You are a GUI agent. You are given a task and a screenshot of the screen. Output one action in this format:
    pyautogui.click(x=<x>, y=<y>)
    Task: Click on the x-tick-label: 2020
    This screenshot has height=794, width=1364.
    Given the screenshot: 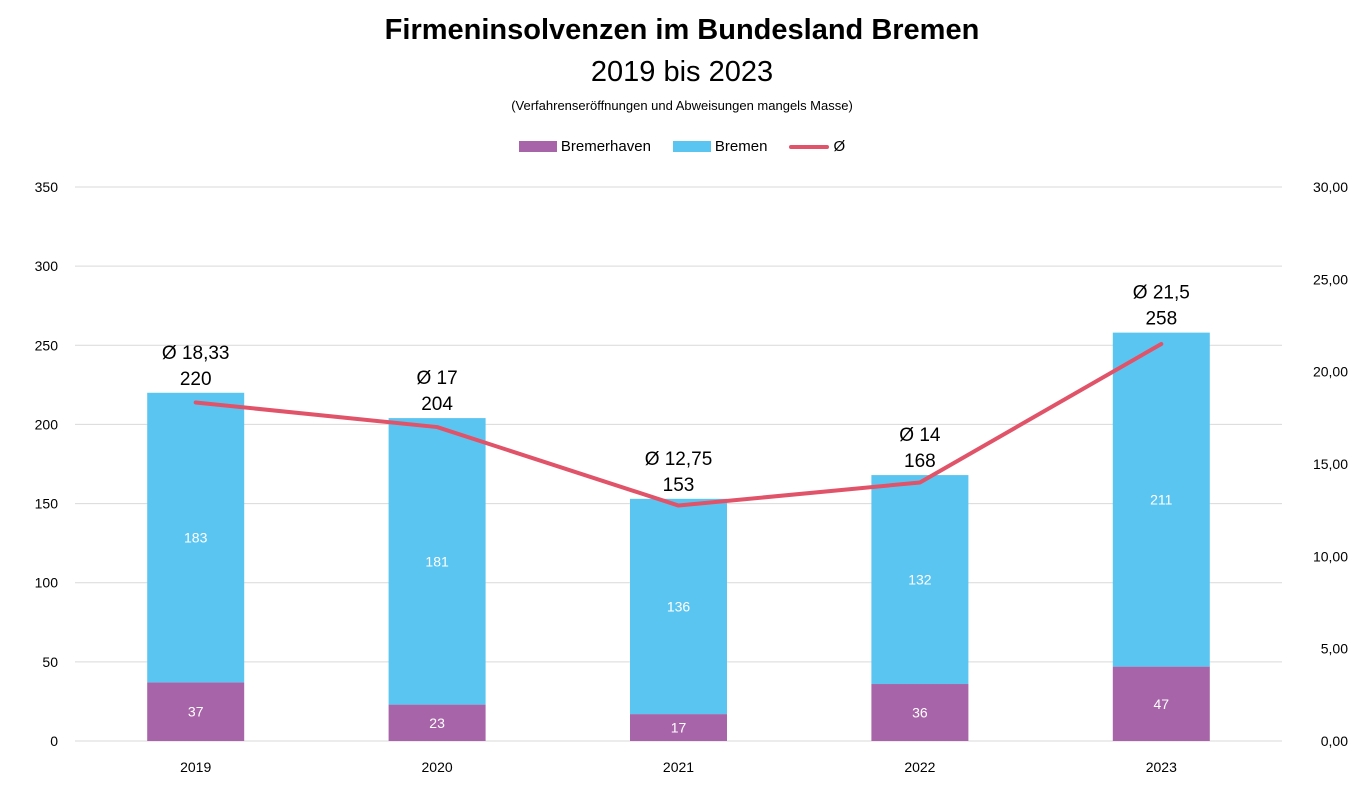 What is the action you would take?
    pyautogui.click(x=437, y=767)
    